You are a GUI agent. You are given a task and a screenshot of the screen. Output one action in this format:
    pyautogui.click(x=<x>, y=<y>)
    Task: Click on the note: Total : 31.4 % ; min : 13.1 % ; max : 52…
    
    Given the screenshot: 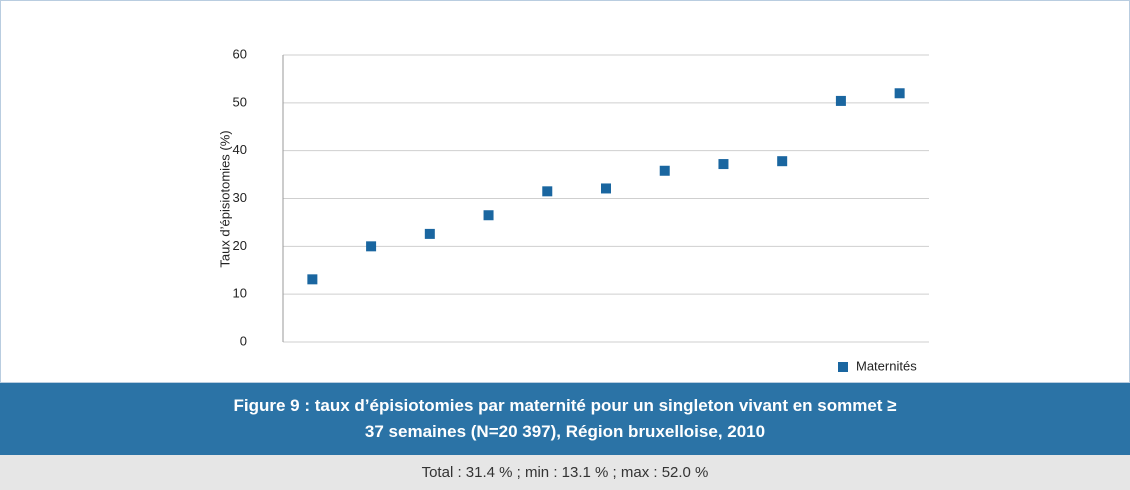 What is the action you would take?
    pyautogui.click(x=565, y=472)
    